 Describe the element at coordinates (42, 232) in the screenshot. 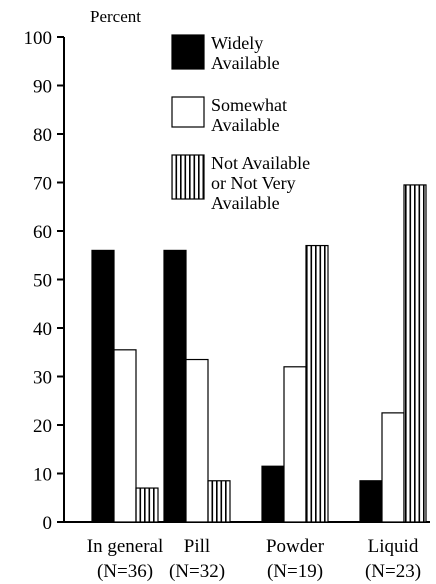

I see `y-tick-label: 60` at that location.